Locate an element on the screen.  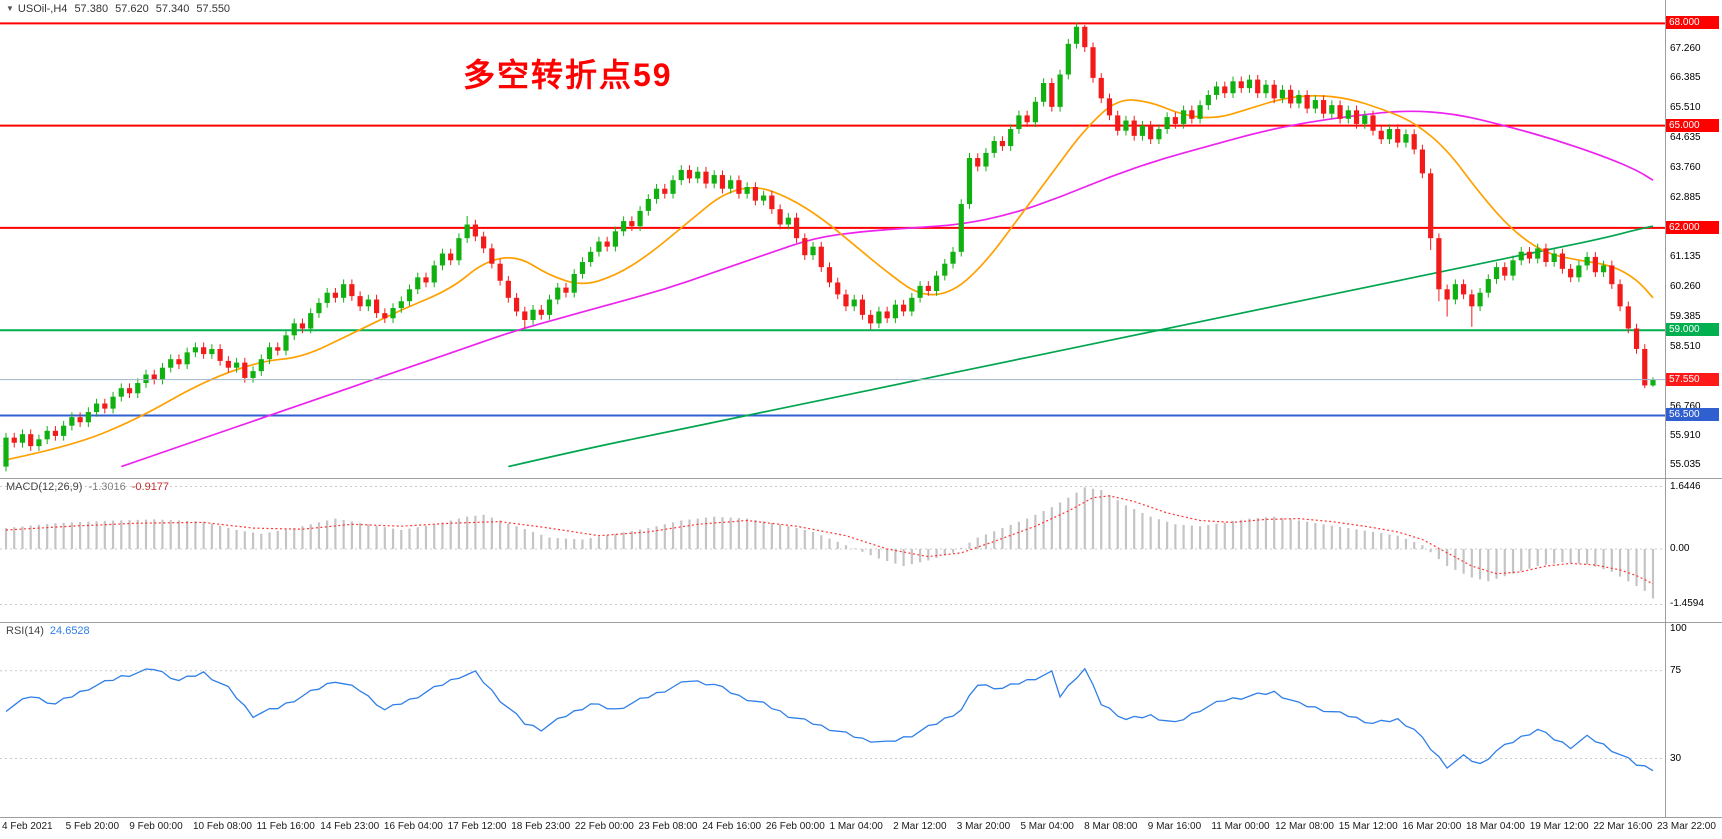
price-tick-label: 63.760 is located at coordinates (1685, 167).